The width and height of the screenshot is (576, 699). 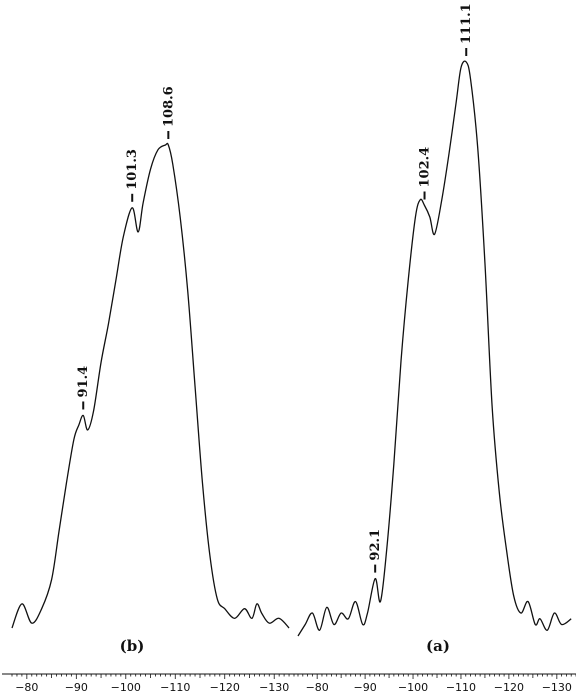 I want to click on peak-label: 101.3, so click(x=132, y=169).